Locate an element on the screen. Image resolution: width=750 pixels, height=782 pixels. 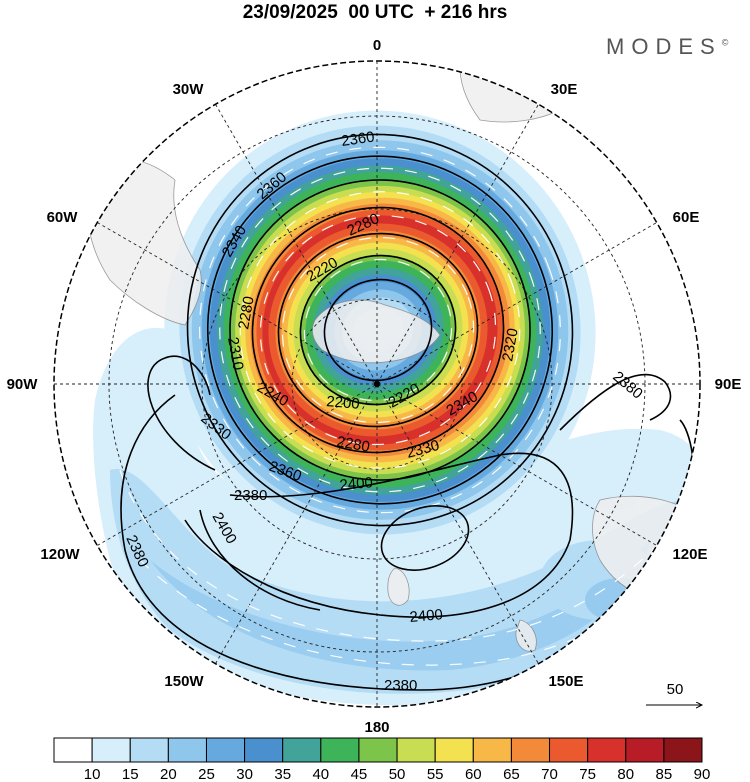
chart-title: 23/09/2025 00 UTC + 216 hrs is located at coordinates (375, 12).